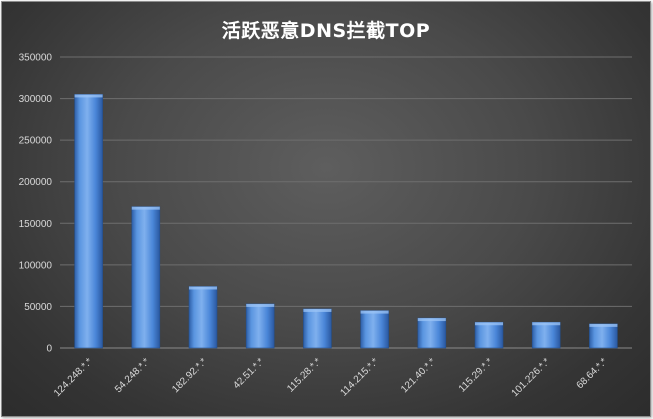 The image size is (653, 419). I want to click on y-tick-label: 100000, so click(36, 265).